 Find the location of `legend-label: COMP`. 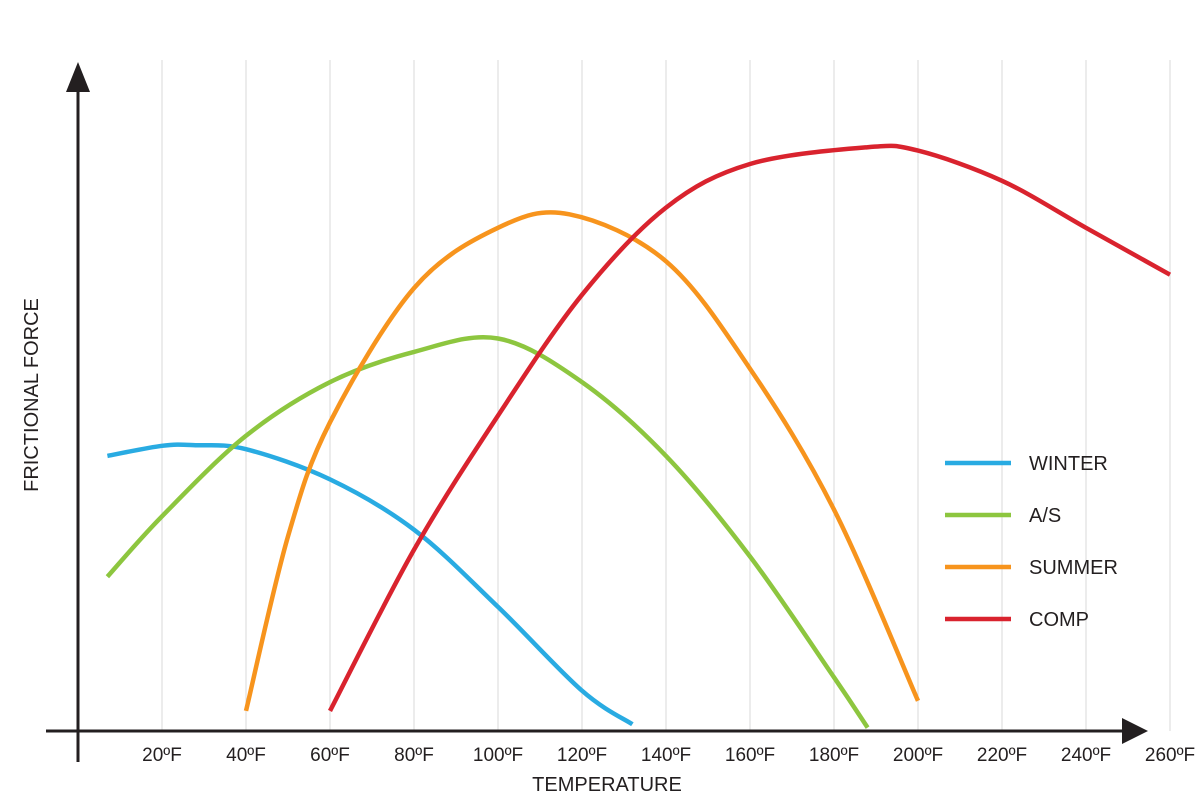

legend-label: COMP is located at coordinates (1059, 620).